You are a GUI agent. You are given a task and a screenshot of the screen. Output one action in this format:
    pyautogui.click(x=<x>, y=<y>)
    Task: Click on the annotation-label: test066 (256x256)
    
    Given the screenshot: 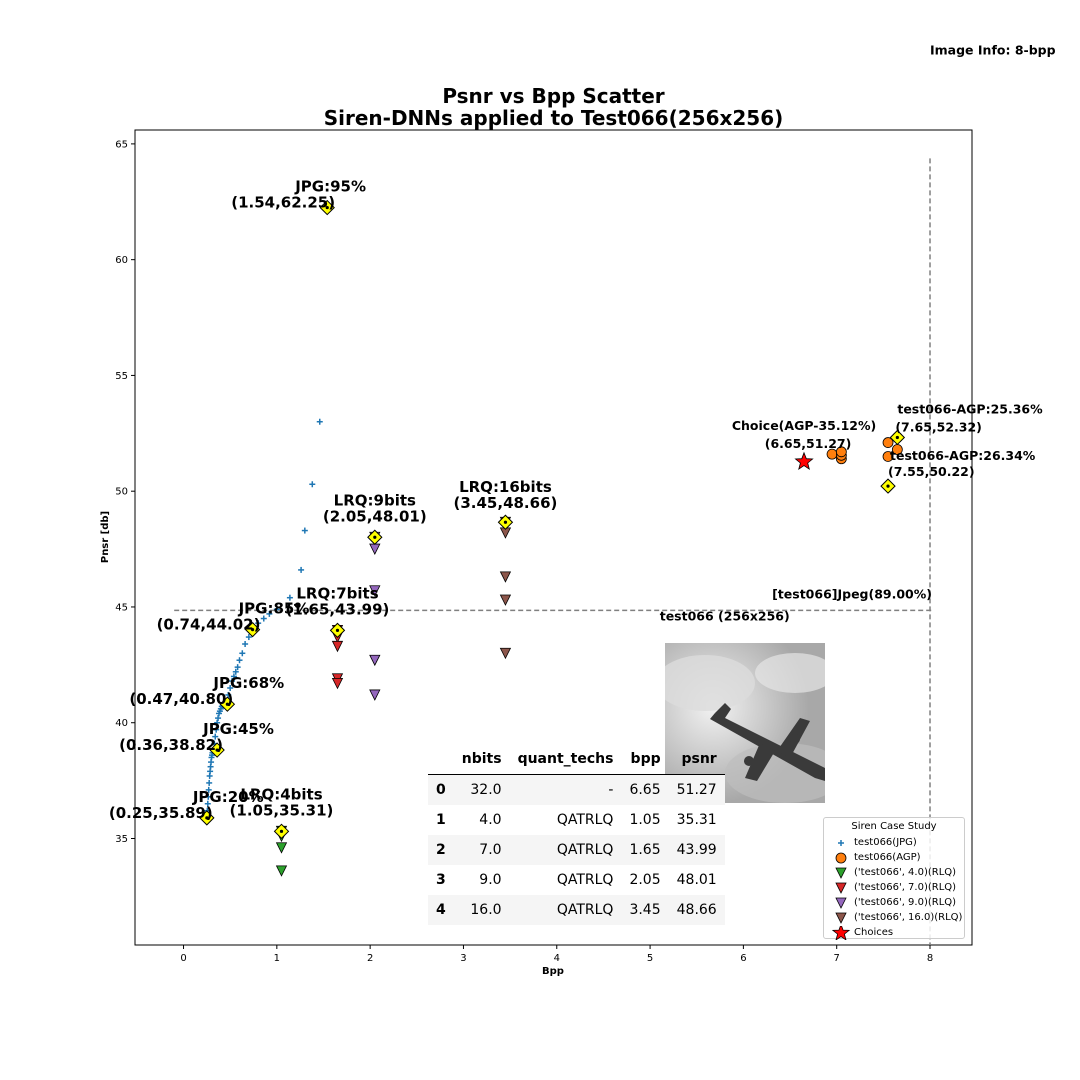 What is the action you would take?
    pyautogui.click(x=725, y=615)
    